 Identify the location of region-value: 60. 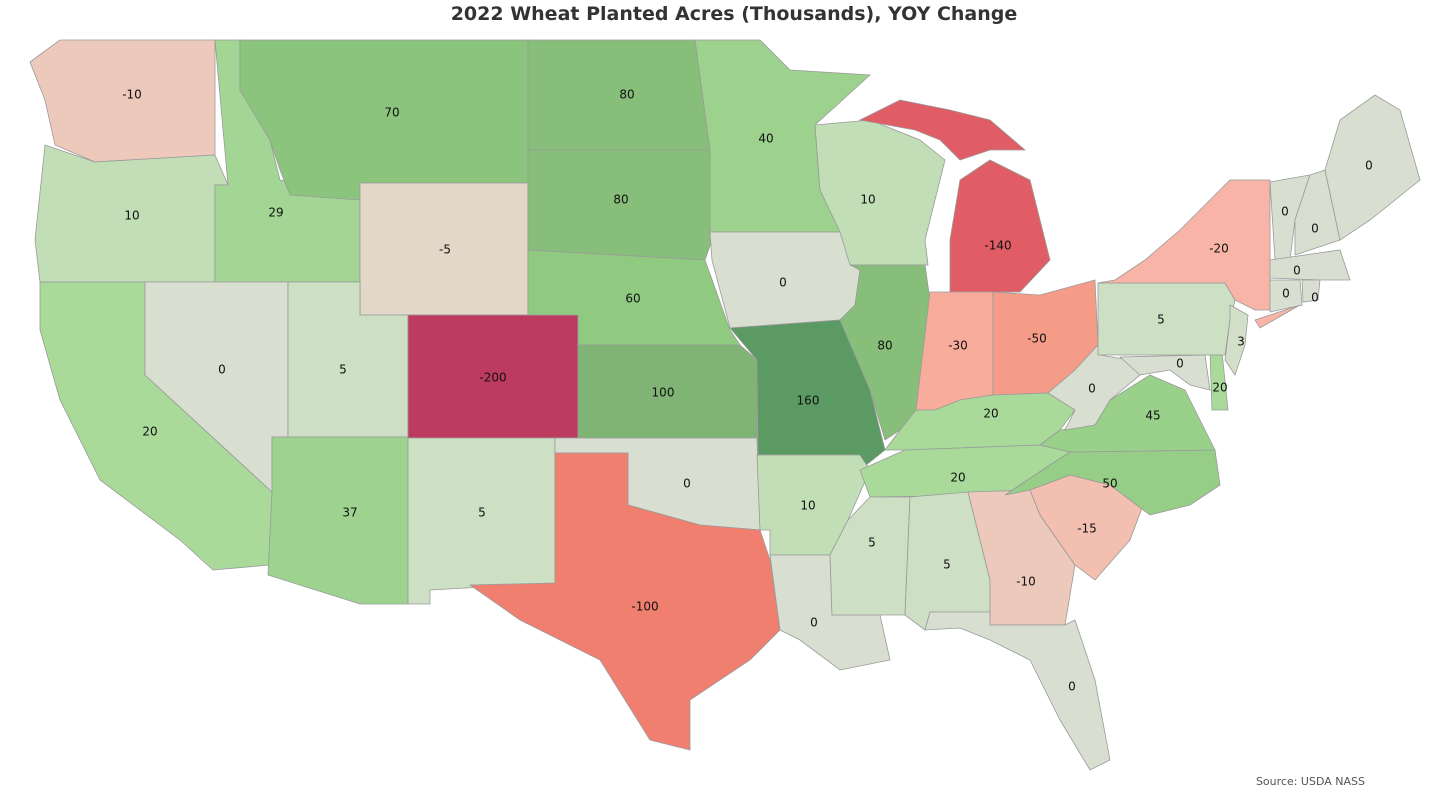
(632, 299).